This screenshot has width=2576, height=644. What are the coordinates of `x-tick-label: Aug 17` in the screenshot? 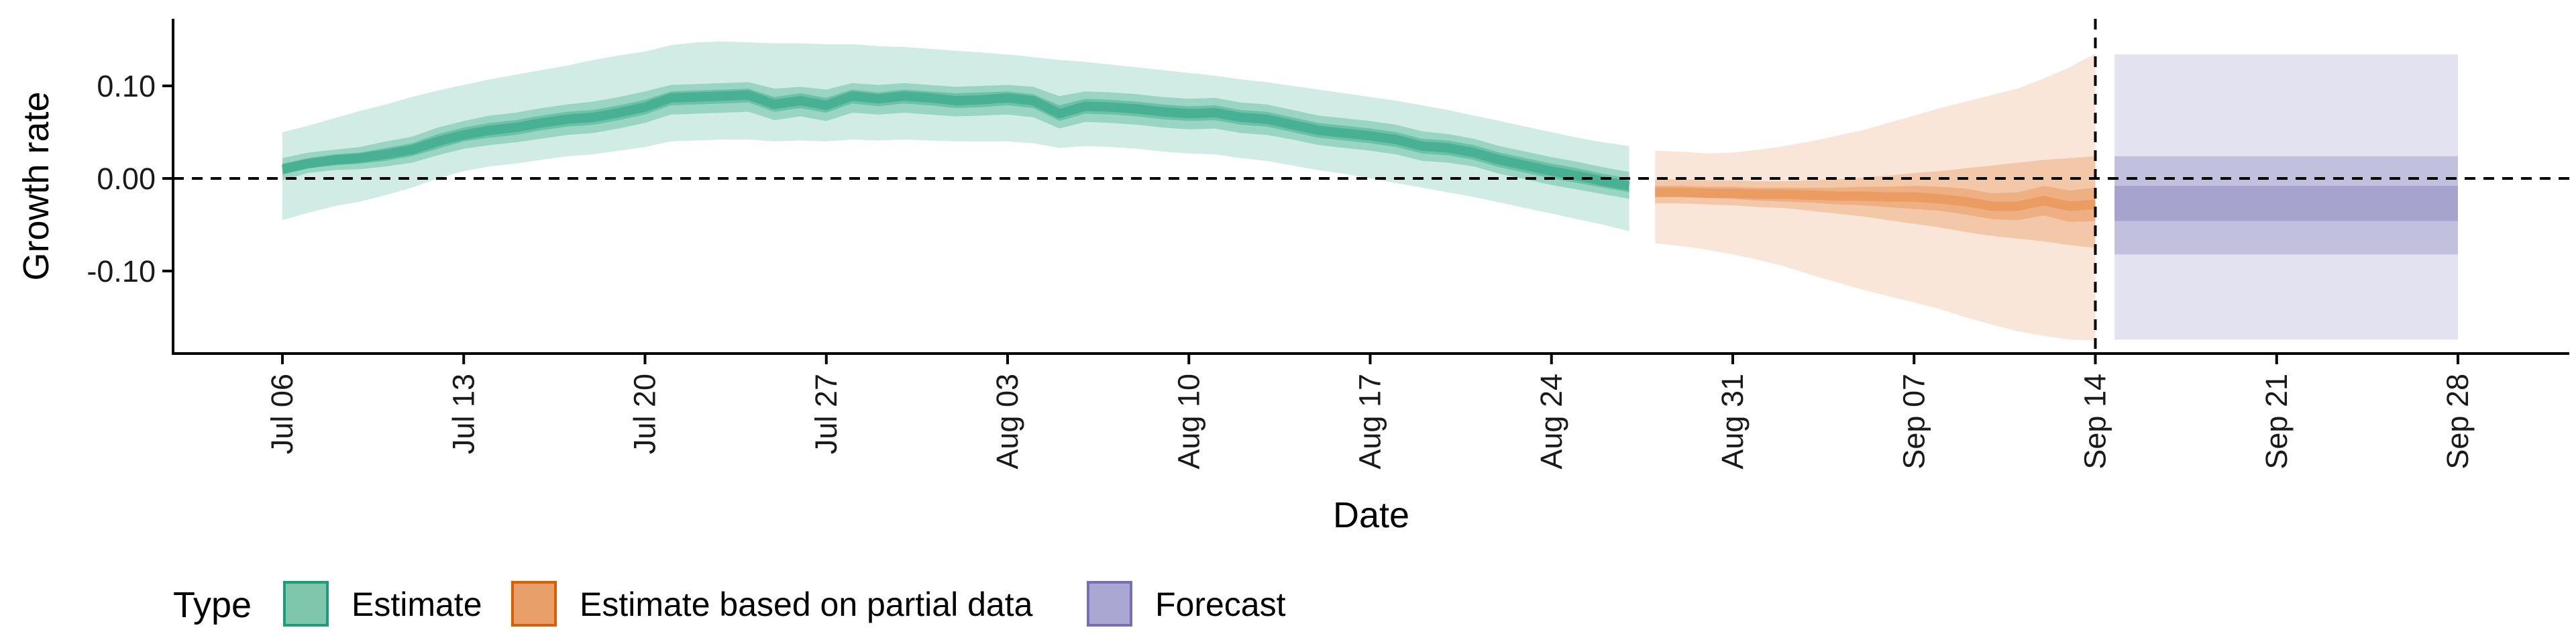 It's located at (1370, 422).